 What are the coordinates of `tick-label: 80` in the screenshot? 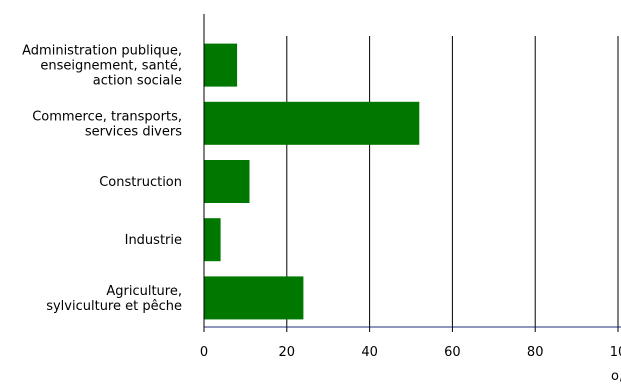 It's located at (535, 352).